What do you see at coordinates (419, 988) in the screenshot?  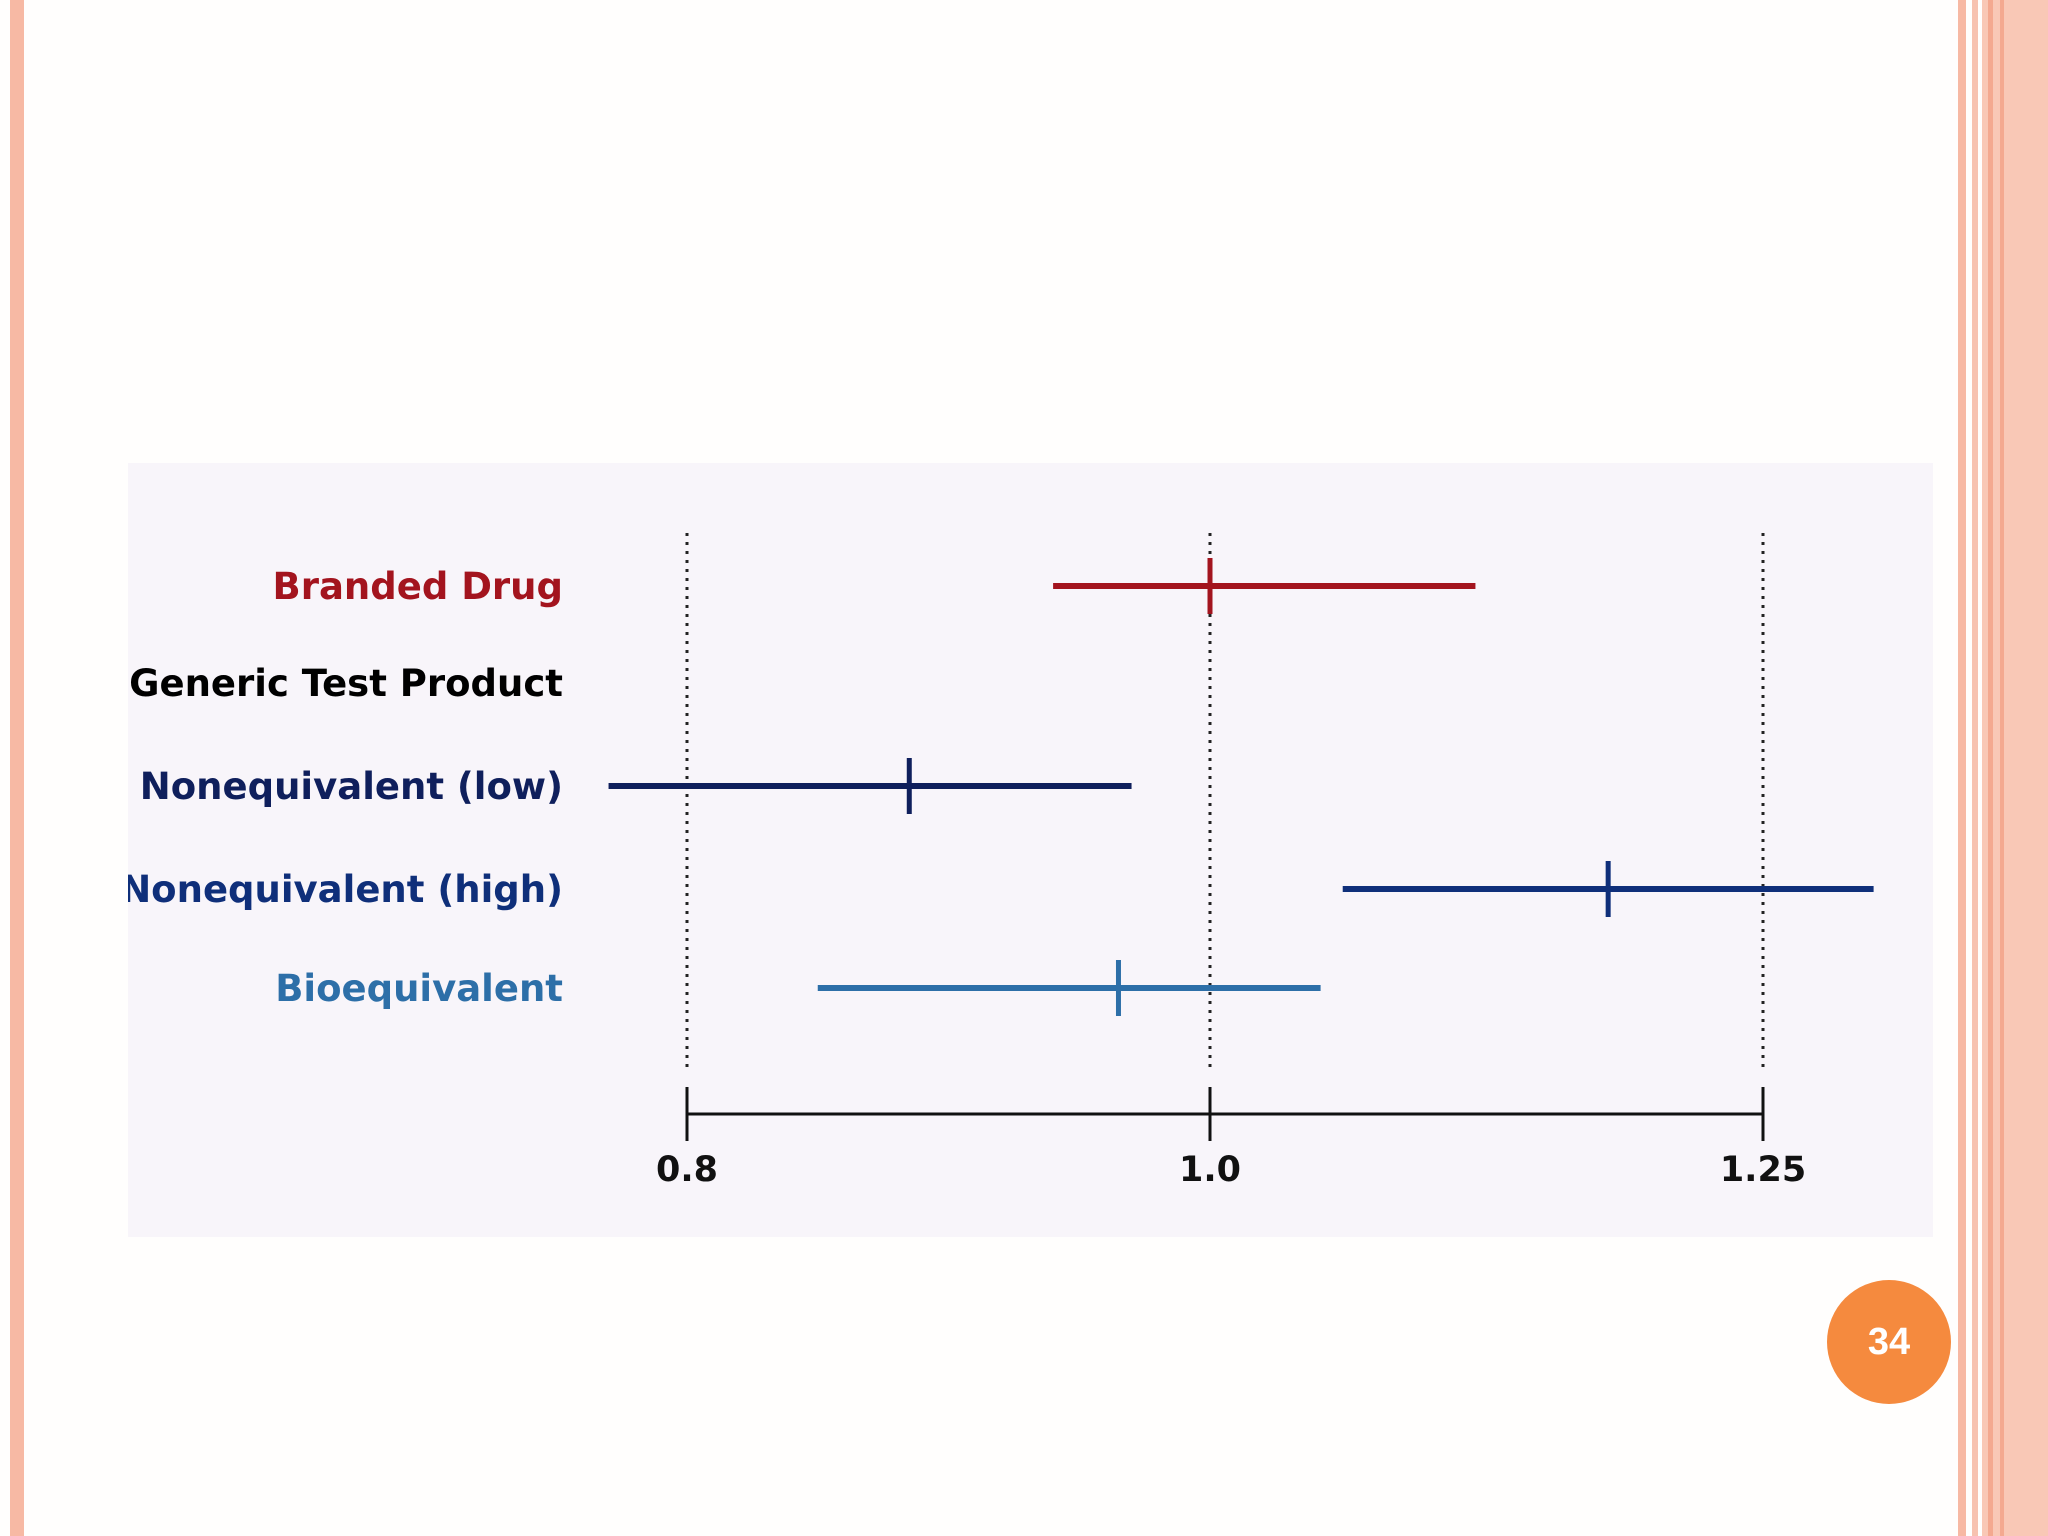 I see `row-label: Bioequivalent` at bounding box center [419, 988].